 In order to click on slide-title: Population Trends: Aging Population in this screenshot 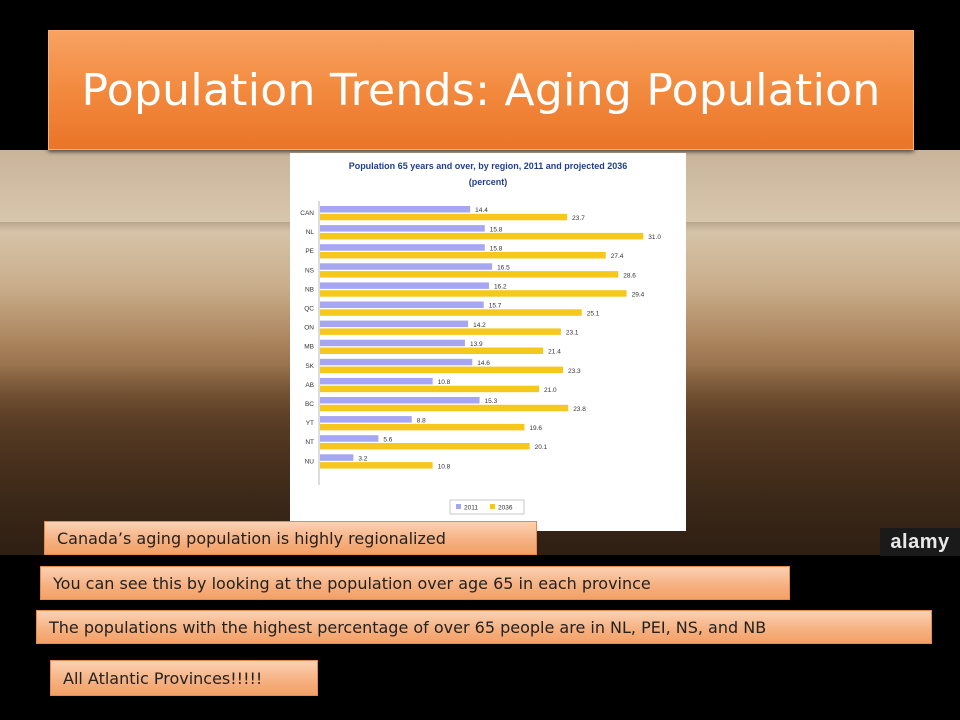, I will do `click(481, 90)`.